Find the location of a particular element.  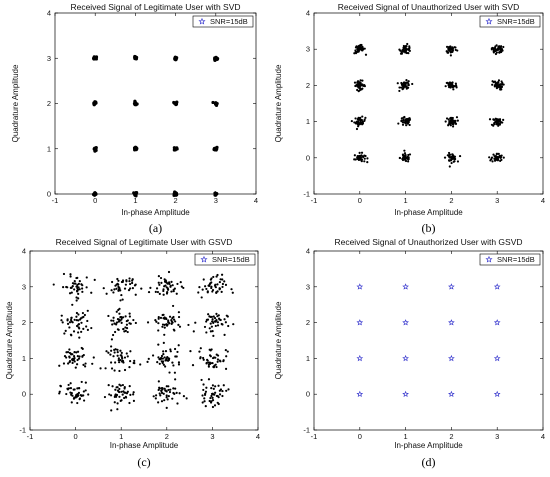

y-axis-label: Quadrature Amplitude is located at coordinates (9, 340).